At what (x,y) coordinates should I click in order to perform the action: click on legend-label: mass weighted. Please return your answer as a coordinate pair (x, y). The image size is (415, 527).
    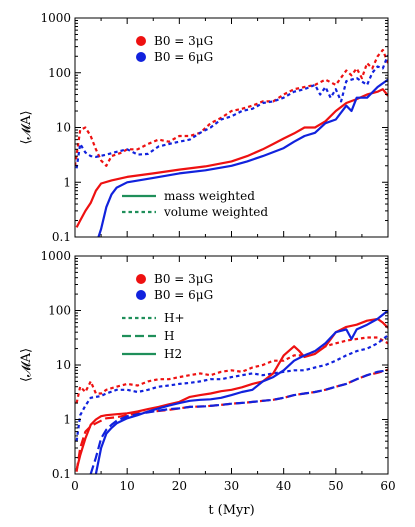
    Looking at the image, I should click on (209, 196).